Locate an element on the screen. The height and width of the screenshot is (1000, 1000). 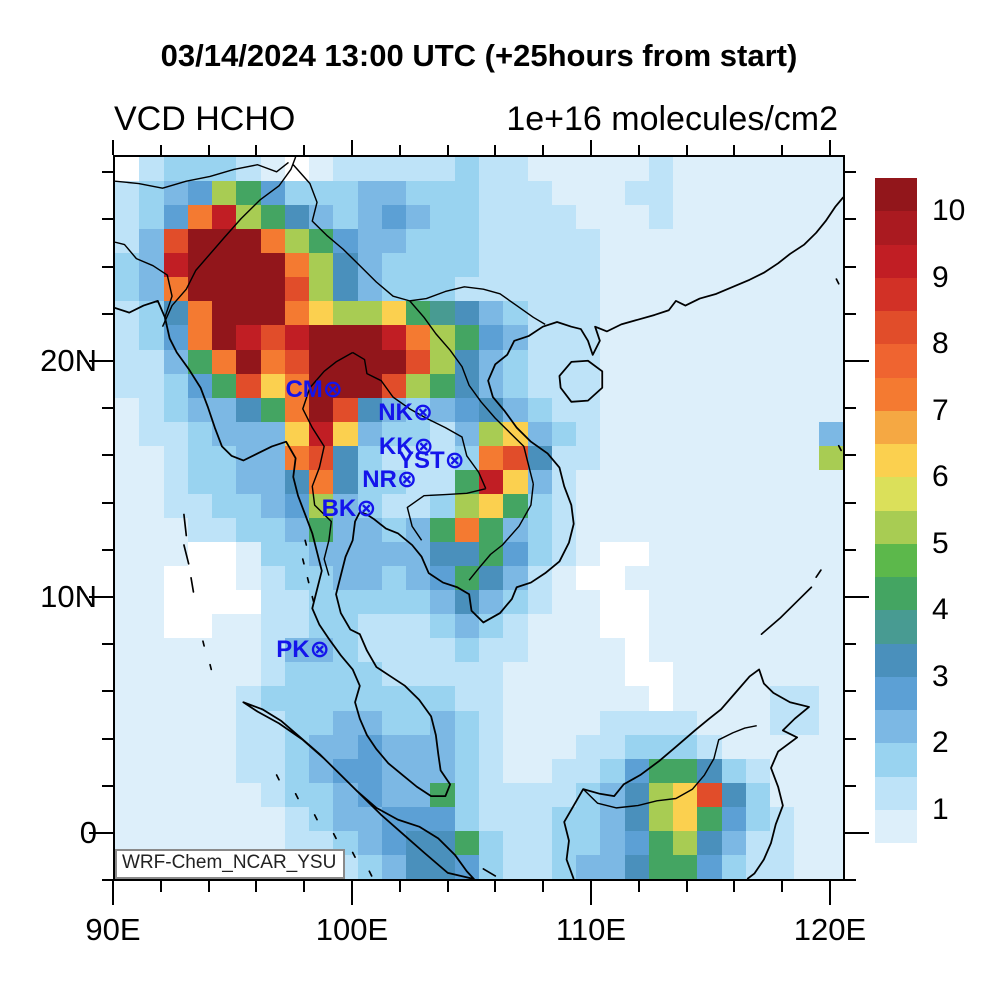
model-watermark: WRF-Chem_NCAR_YSU is located at coordinates (230, 864).